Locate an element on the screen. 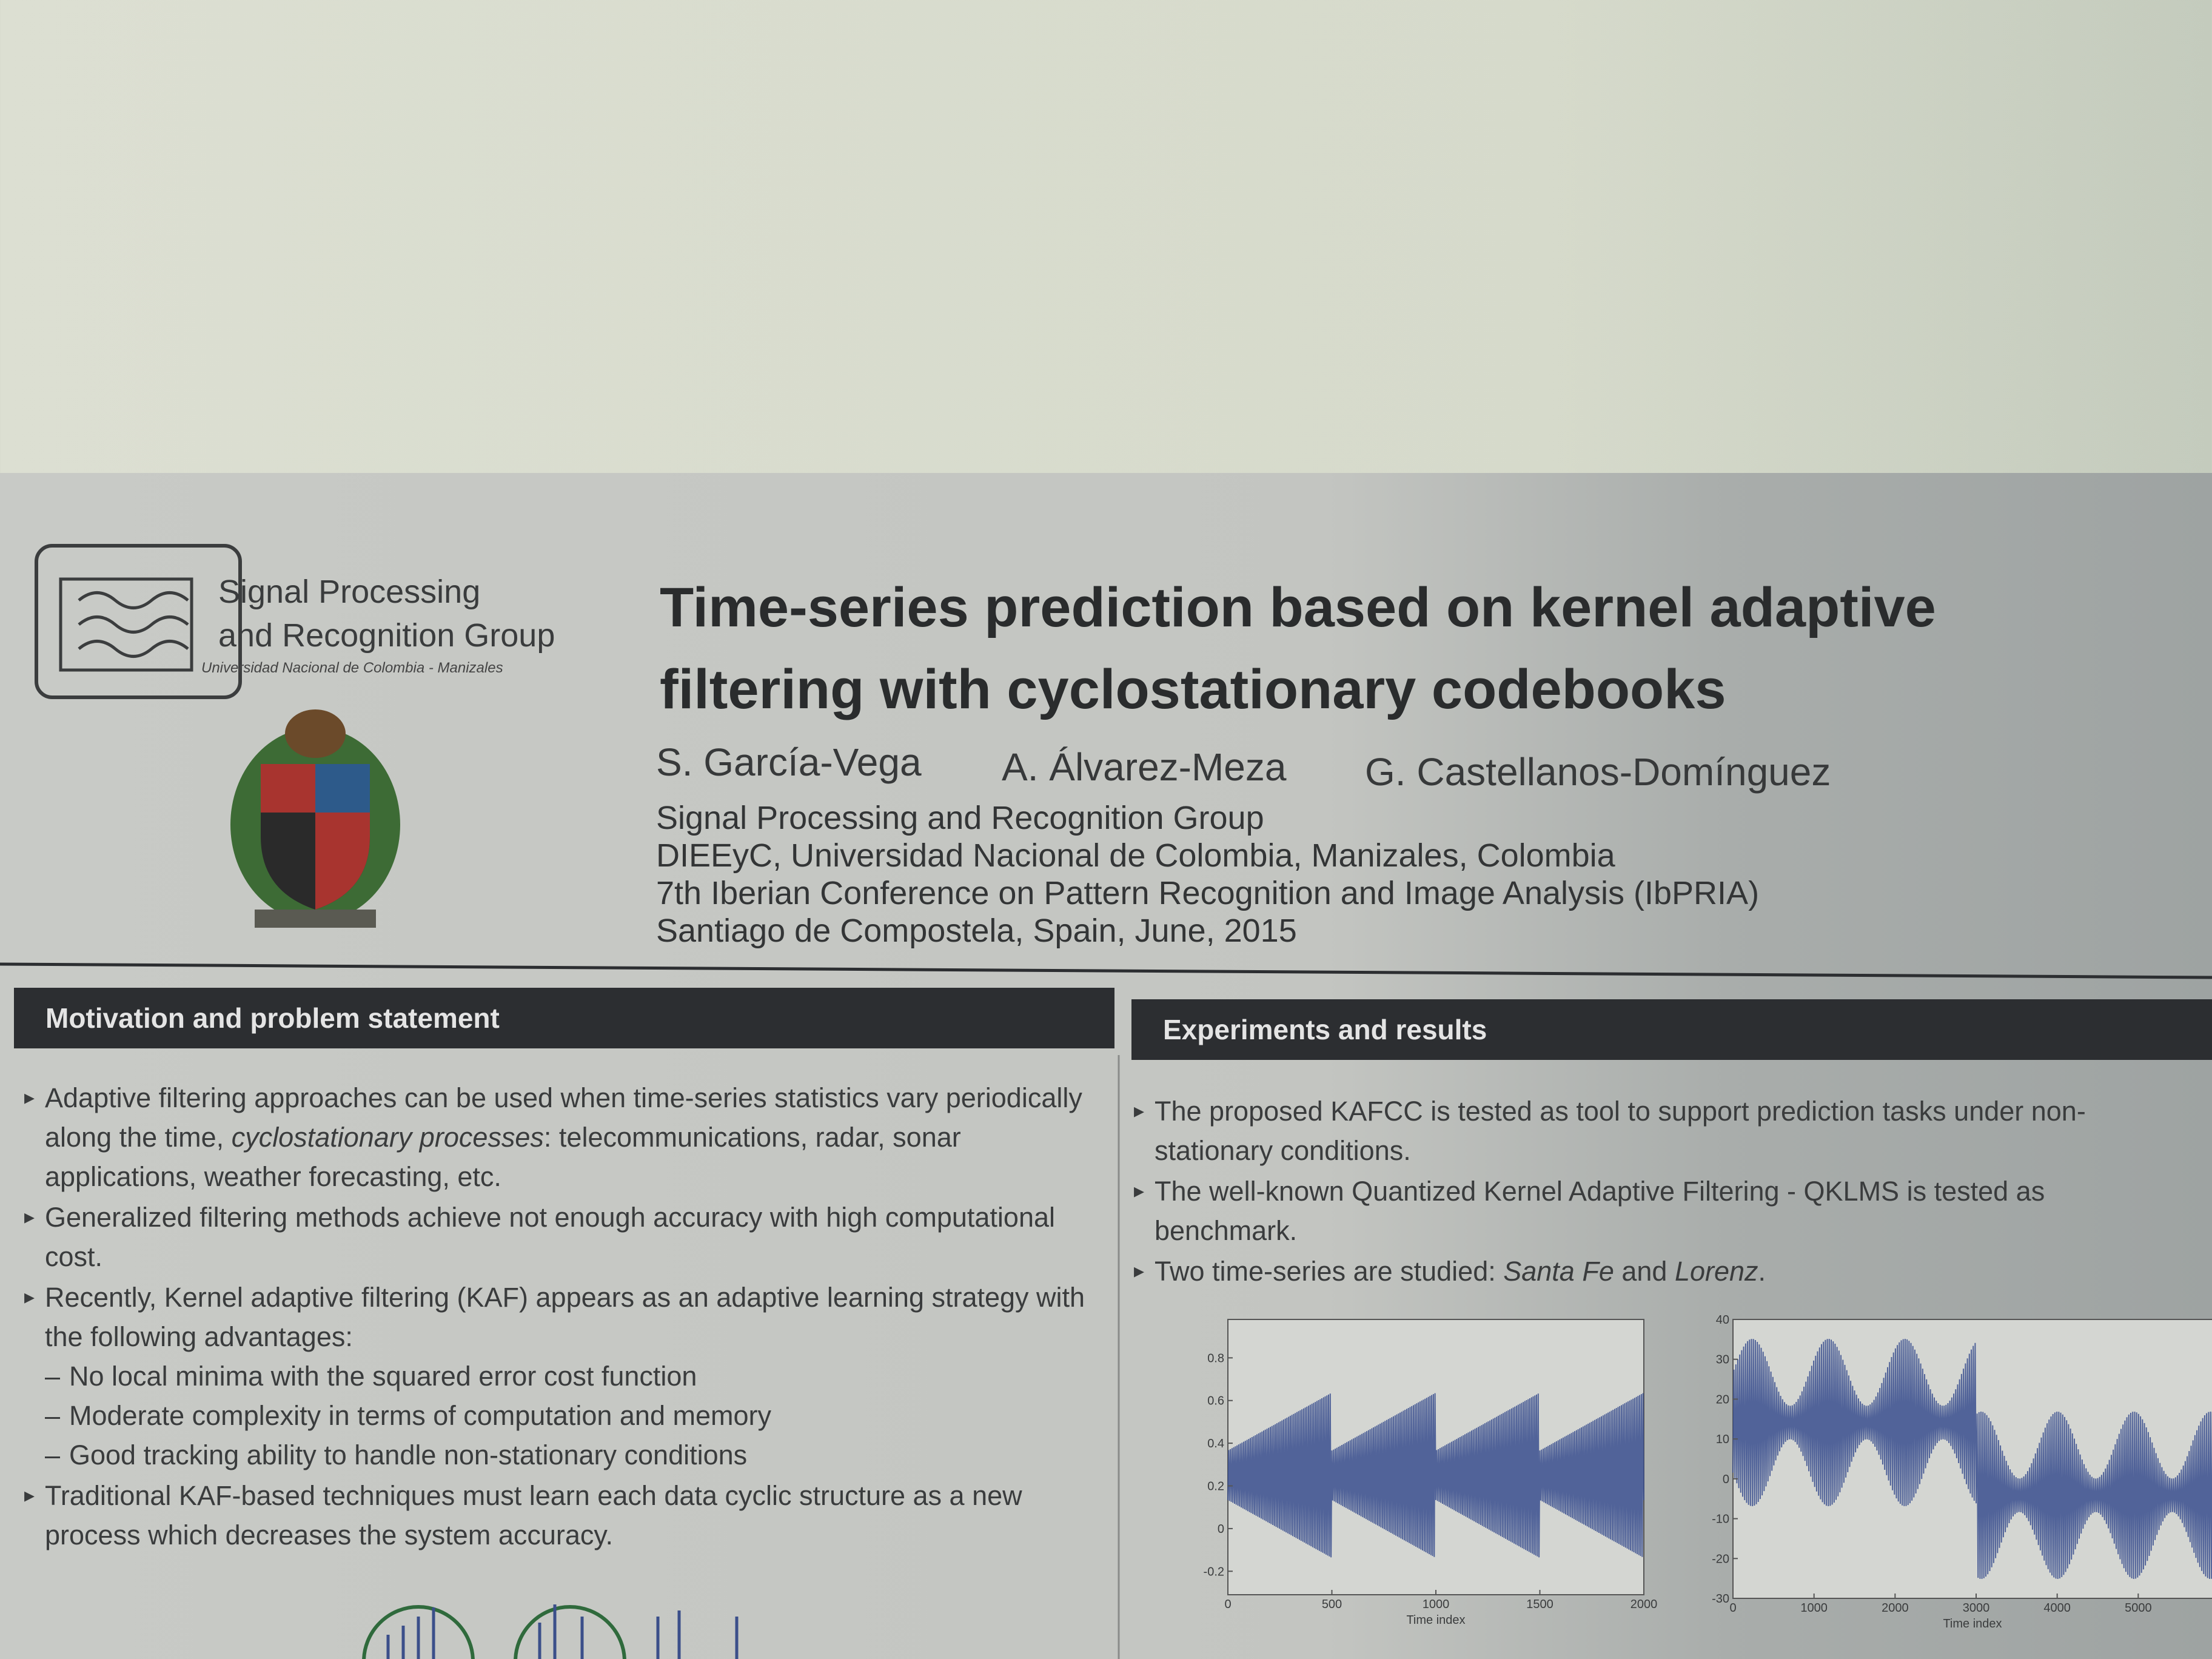 The image size is (2212, 1659). mini-icons is located at coordinates (494, 1632).